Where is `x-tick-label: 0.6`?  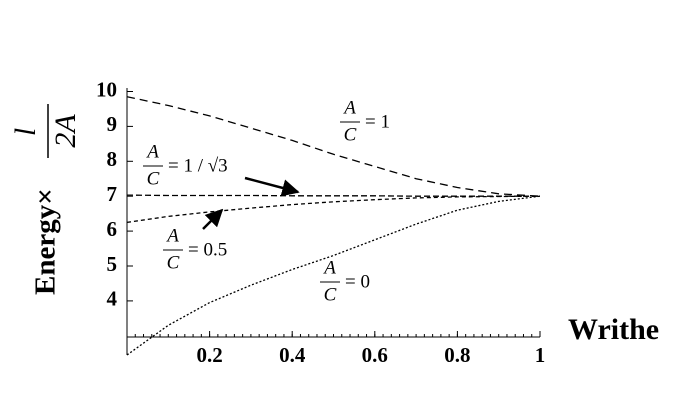 x-tick-label: 0.6 is located at coordinates (375, 355).